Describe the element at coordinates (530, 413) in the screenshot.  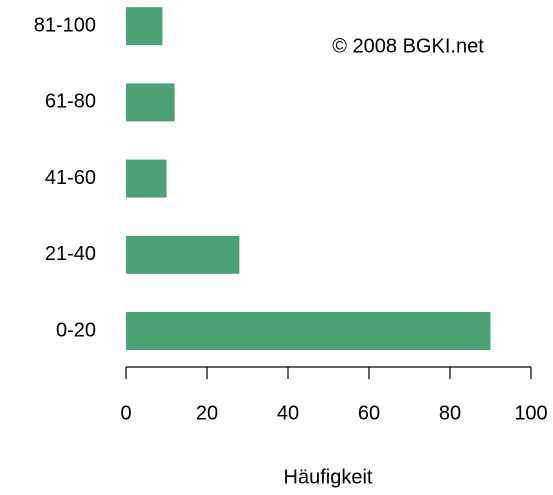
I see `x-tick-label: 100` at that location.